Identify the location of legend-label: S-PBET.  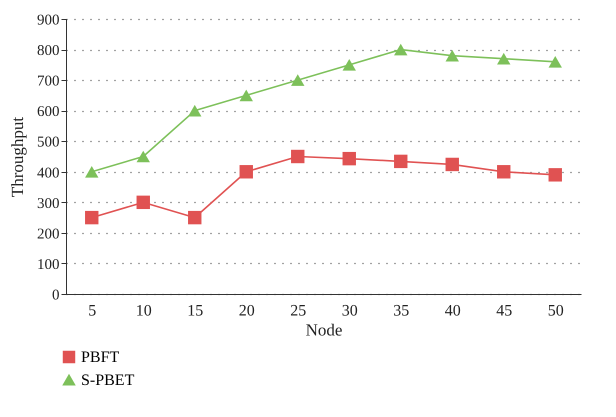
(108, 380).